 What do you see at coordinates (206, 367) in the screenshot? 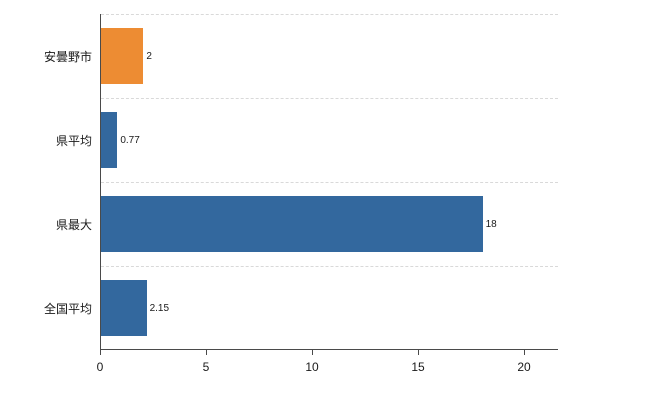
I see `x-tick-label: 5` at bounding box center [206, 367].